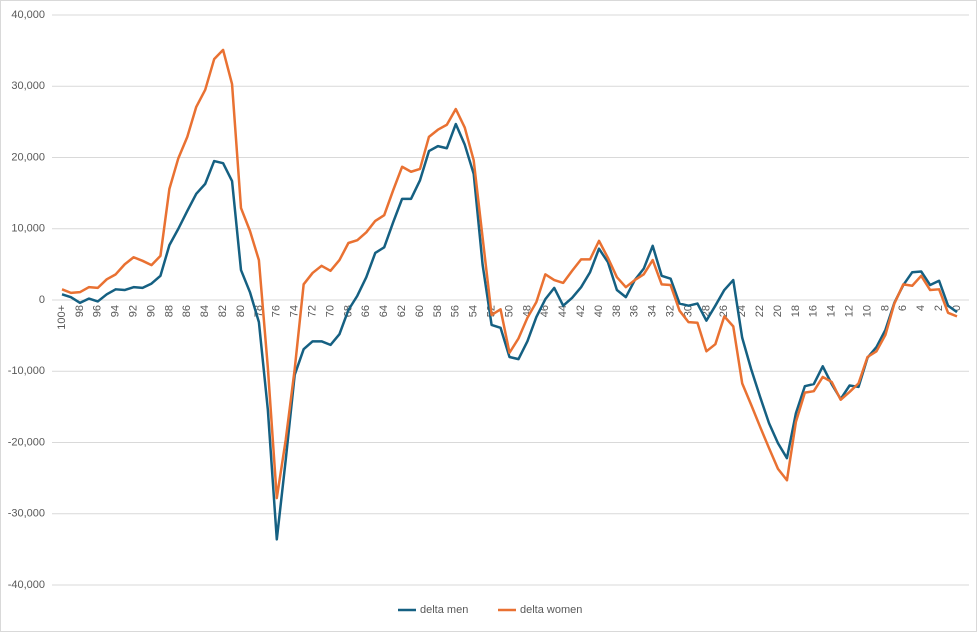  I want to click on x-tick-label: 60, so click(420, 311).